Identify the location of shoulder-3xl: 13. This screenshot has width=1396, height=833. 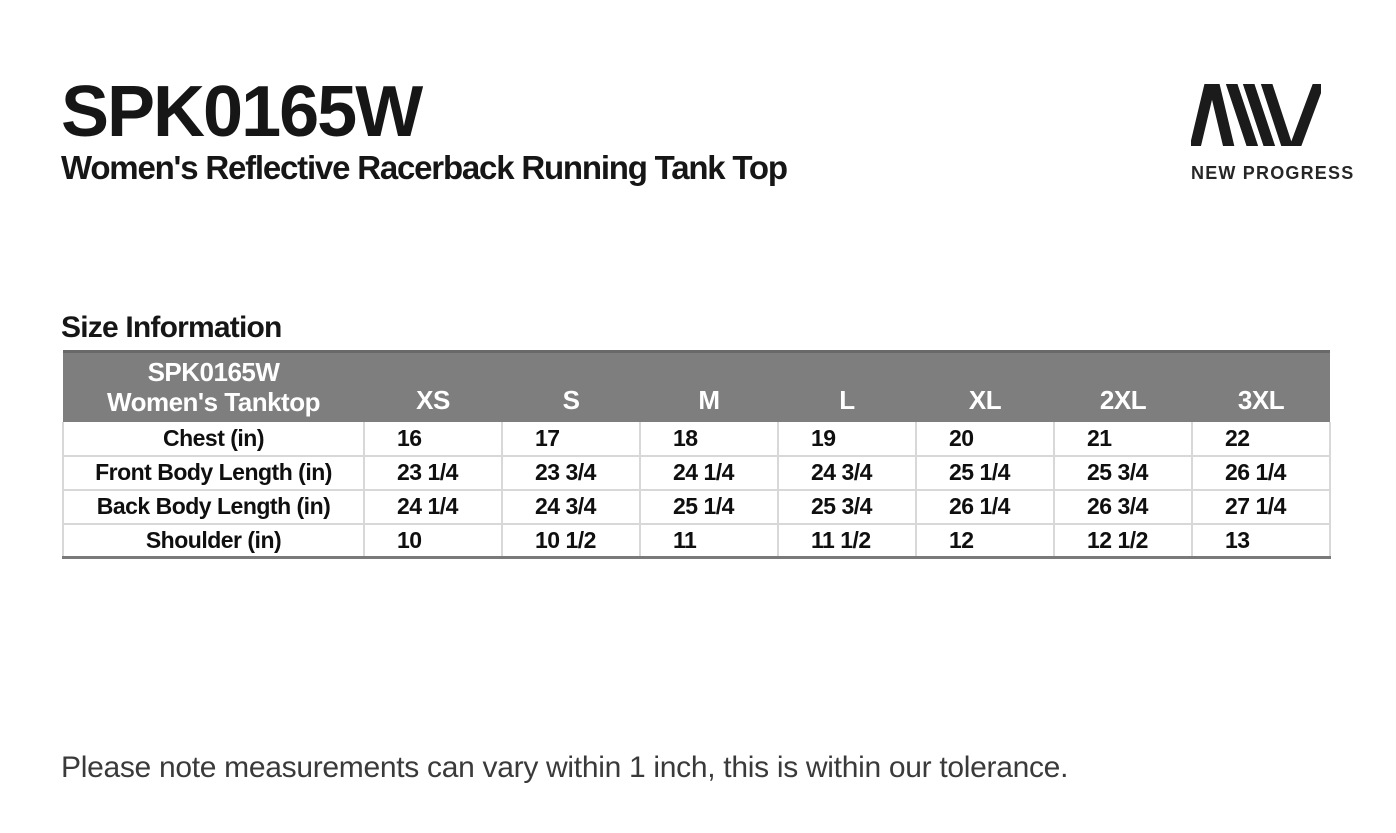
(1261, 540).